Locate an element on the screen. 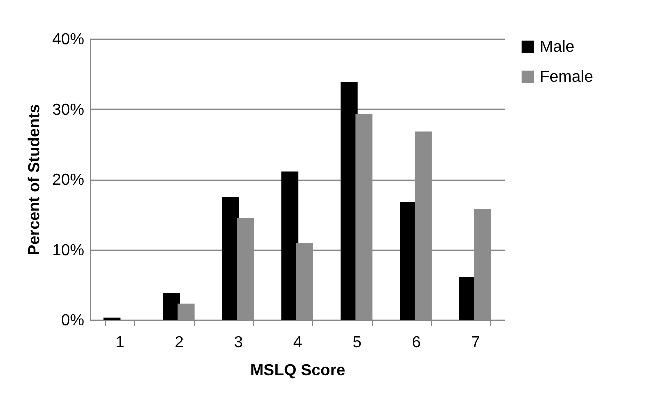 The height and width of the screenshot is (402, 666). x-tick-label: 4 is located at coordinates (298, 343).